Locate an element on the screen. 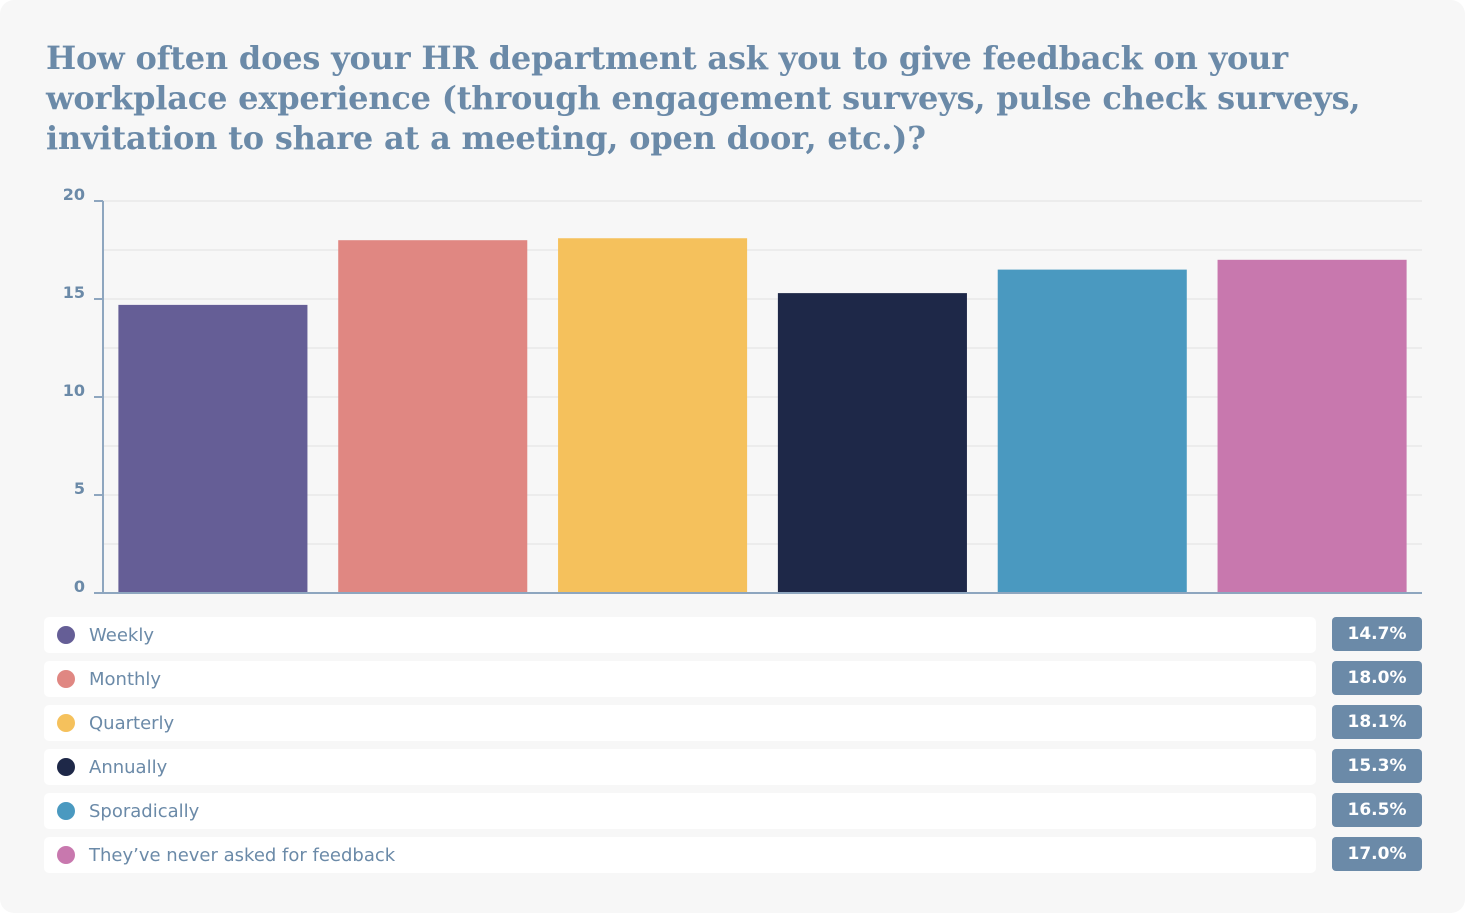 Image resolution: width=1465 pixels, height=913 pixels. legend-item-background: Sporadically is located at coordinates (680, 811).